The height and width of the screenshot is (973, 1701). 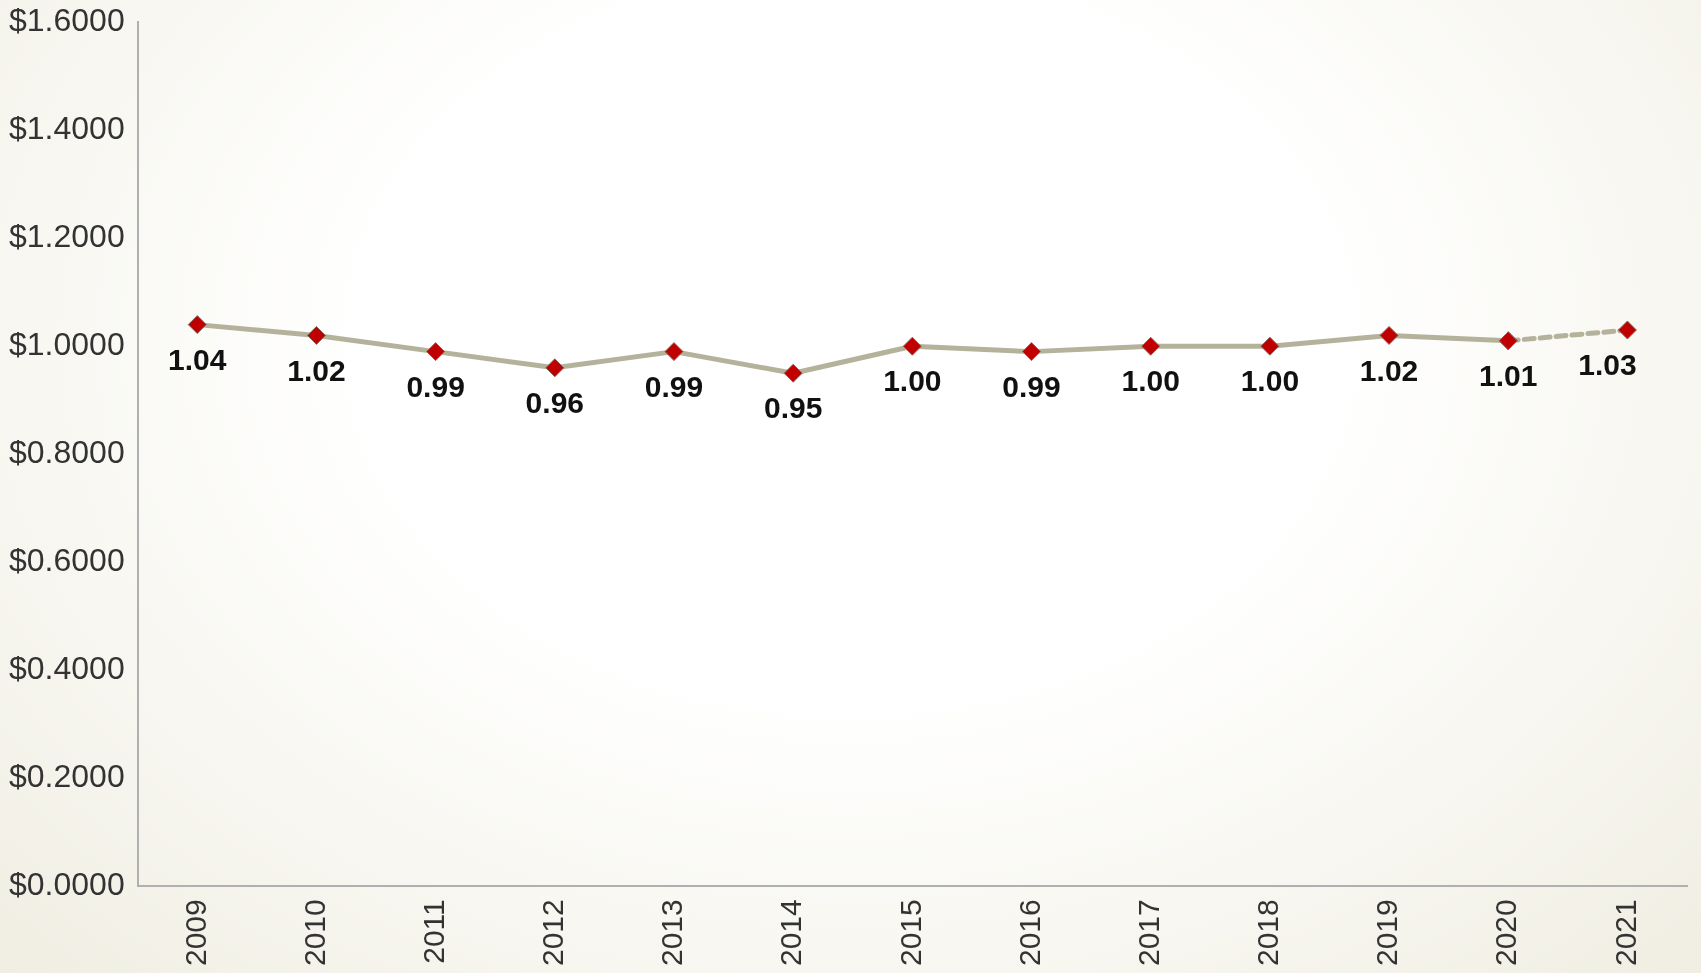 I want to click on x-tick-label: 2021, so click(x=1625, y=933).